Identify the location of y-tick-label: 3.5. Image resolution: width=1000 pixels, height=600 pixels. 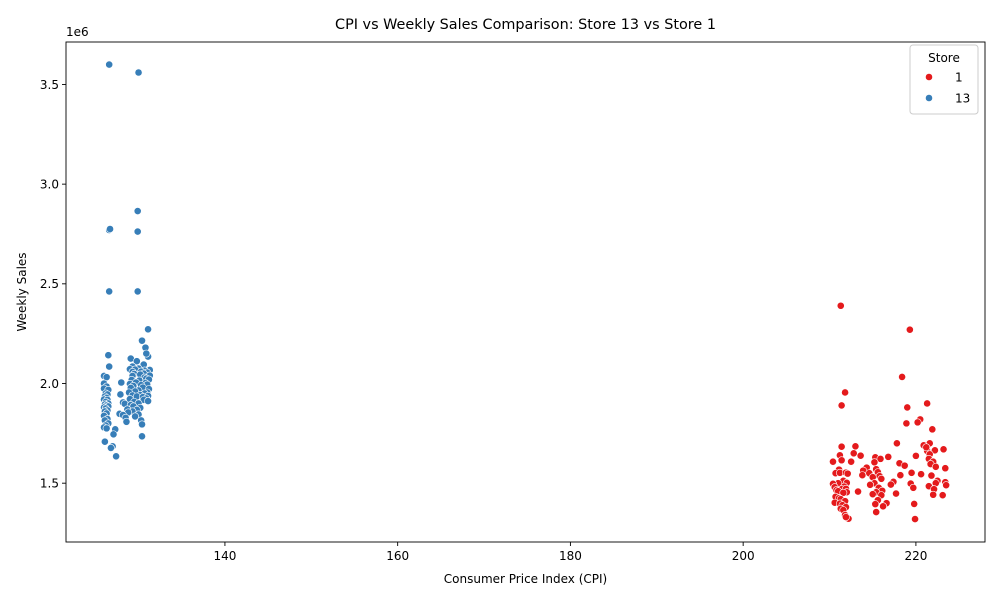
(49, 85).